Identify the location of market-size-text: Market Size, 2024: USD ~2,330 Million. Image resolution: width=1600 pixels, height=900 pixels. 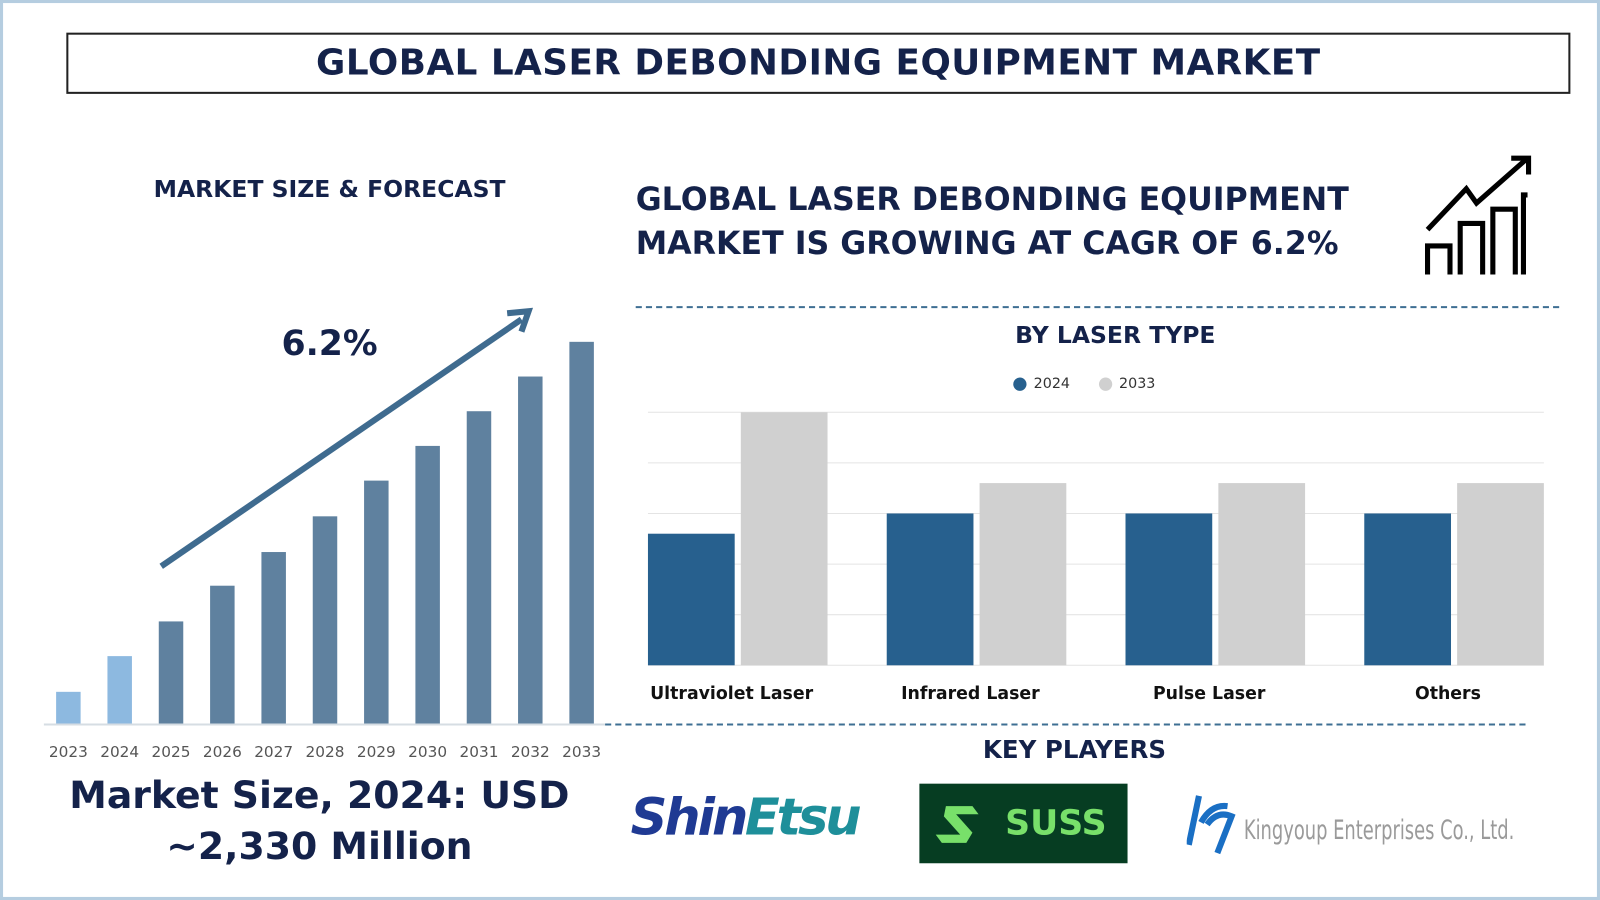
(319, 821).